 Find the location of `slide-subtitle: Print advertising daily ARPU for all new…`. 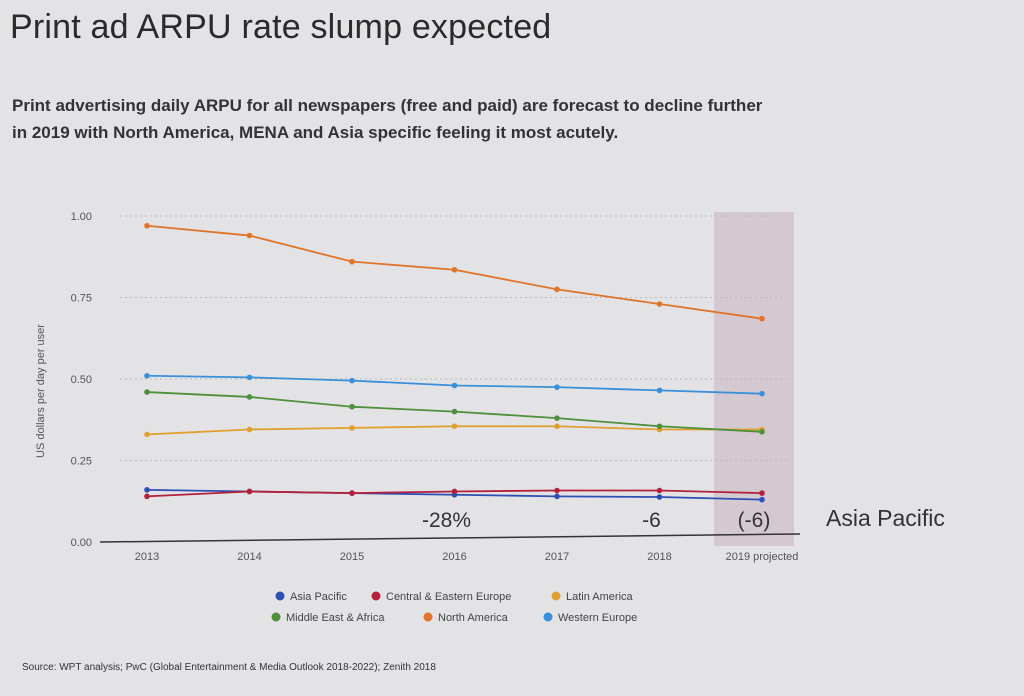

slide-subtitle: Print advertising daily ARPU for all new… is located at coordinates (387, 119).